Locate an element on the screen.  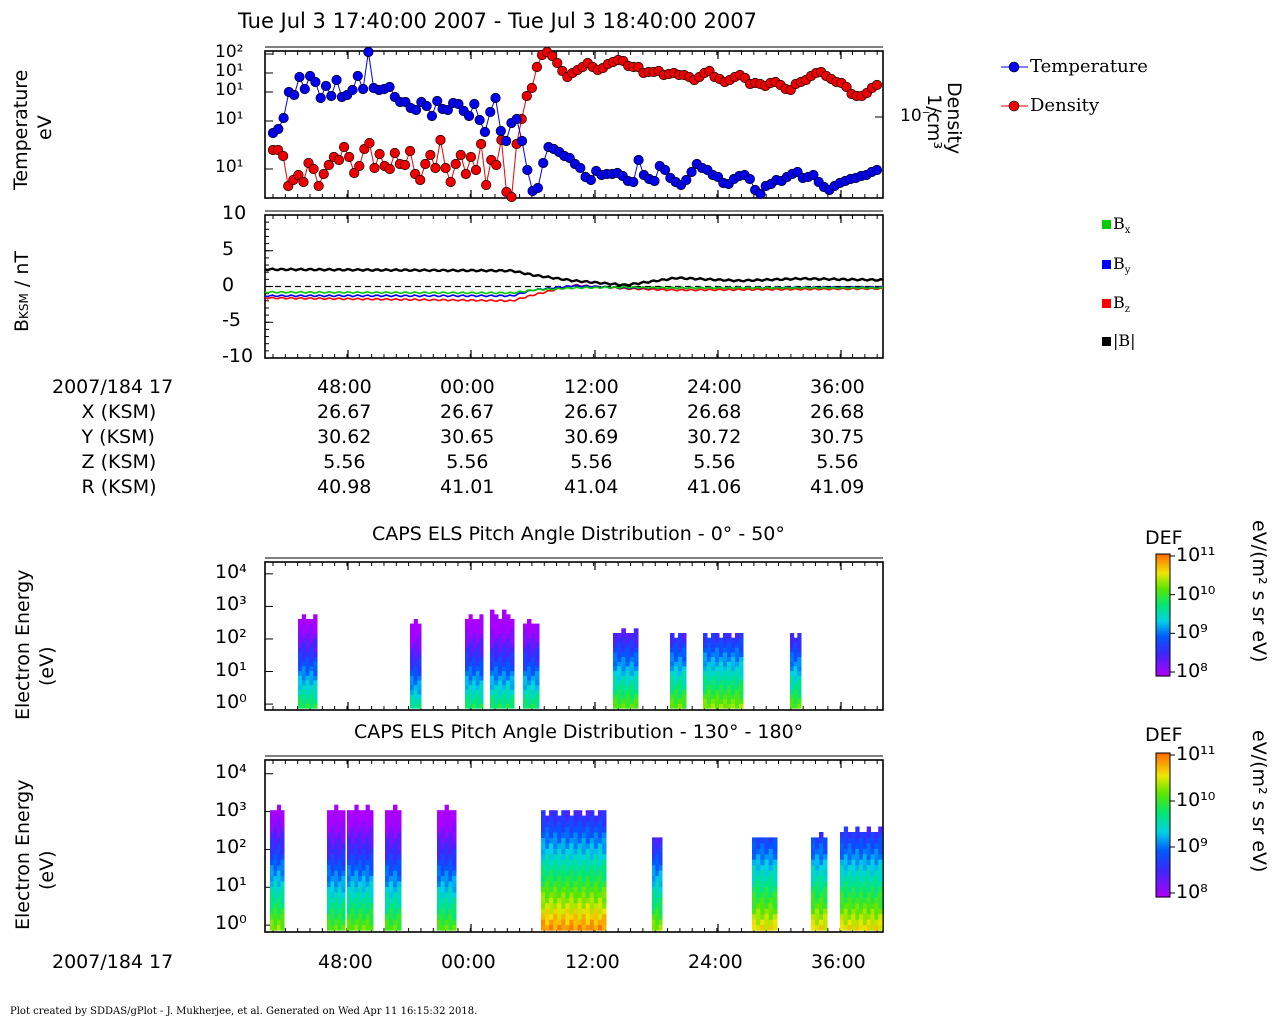
spectrogram-130-180-cells is located at coordinates (576, 867).